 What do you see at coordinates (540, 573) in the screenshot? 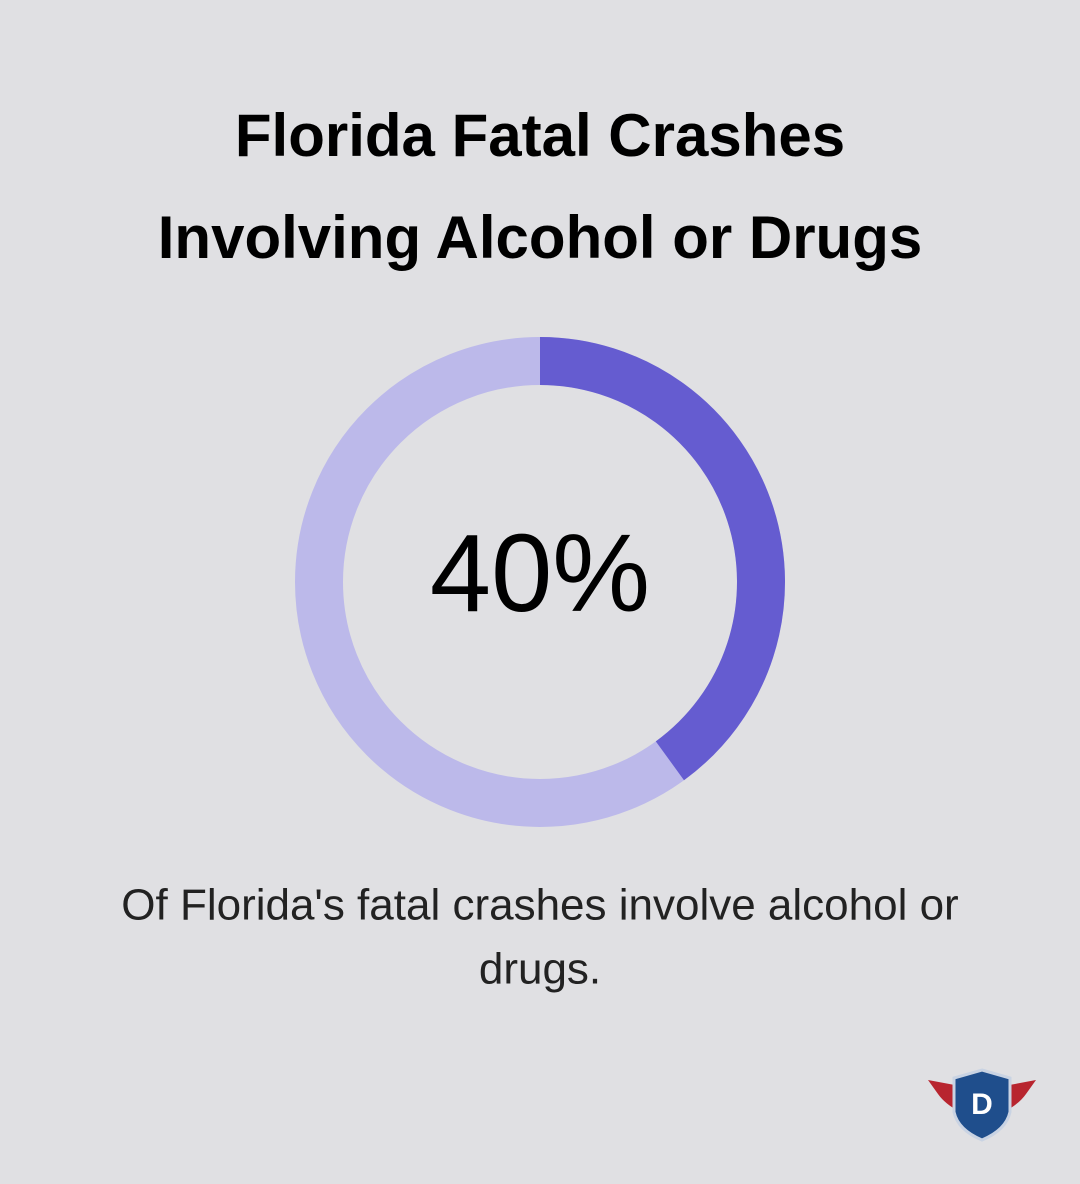
I see `value-label: 40%` at bounding box center [540, 573].